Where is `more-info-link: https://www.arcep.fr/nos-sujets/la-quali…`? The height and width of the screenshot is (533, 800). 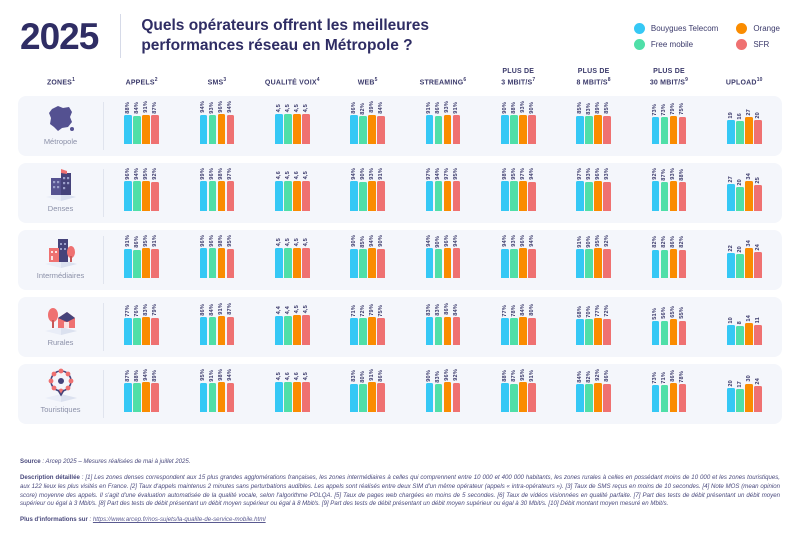 more-info-link: https://www.arcep.fr/nos-sujets/la-quali… is located at coordinates (179, 520).